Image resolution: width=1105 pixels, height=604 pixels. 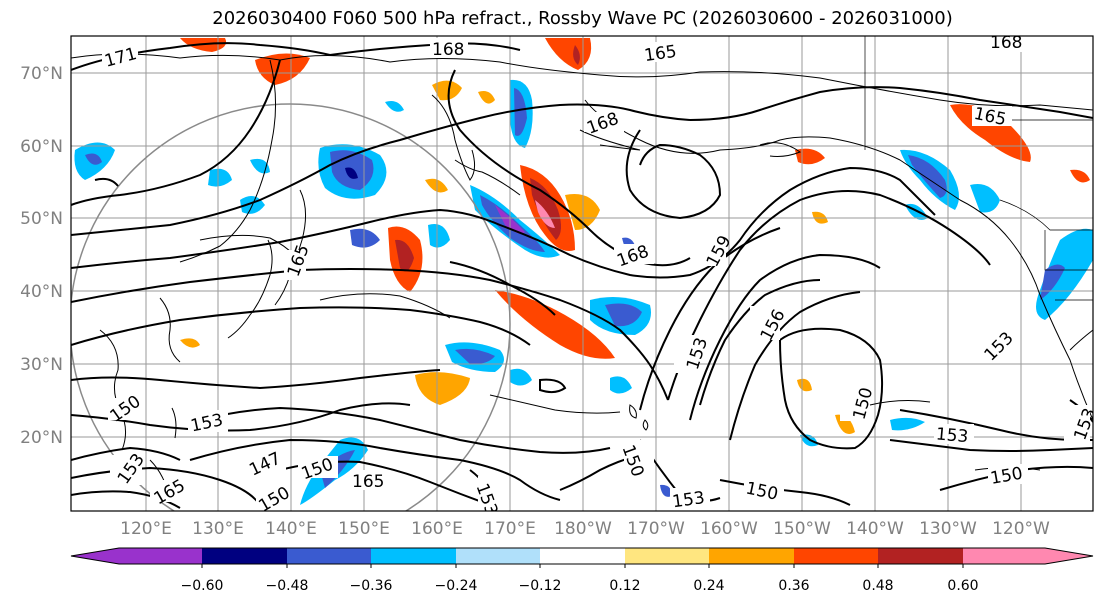 I want to click on lon-label: 130°W, so click(x=948, y=529).